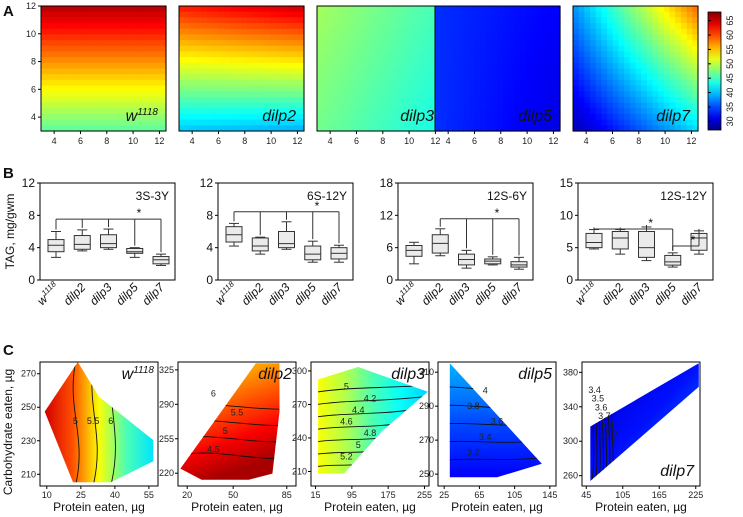 This screenshot has width=743, height=517. I want to click on y-tick-label: 325, so click(166, 370).